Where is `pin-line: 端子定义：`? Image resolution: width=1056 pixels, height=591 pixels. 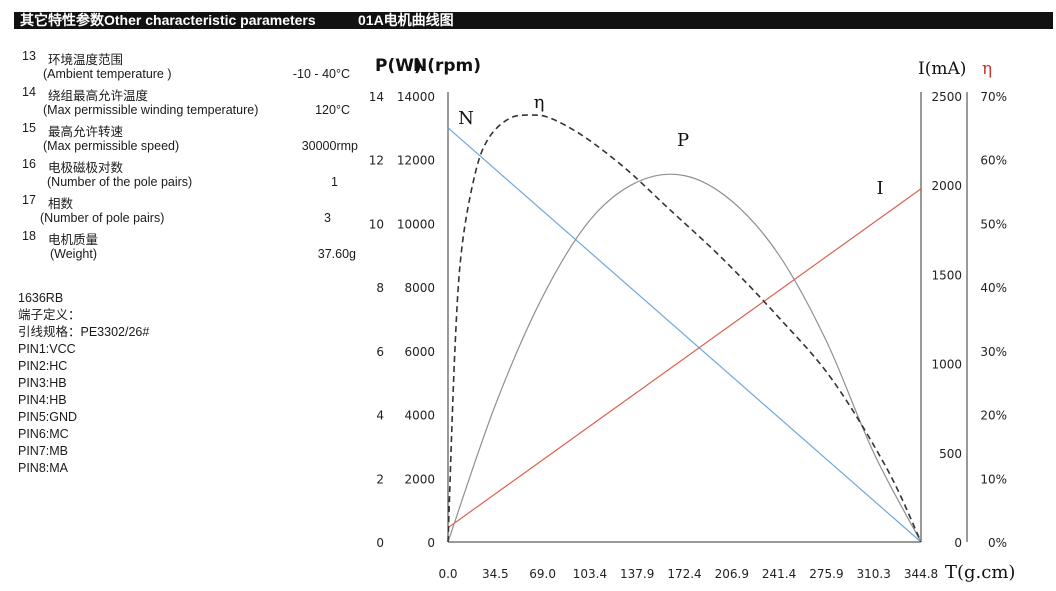
pin-line: 端子定义： is located at coordinates (49, 315).